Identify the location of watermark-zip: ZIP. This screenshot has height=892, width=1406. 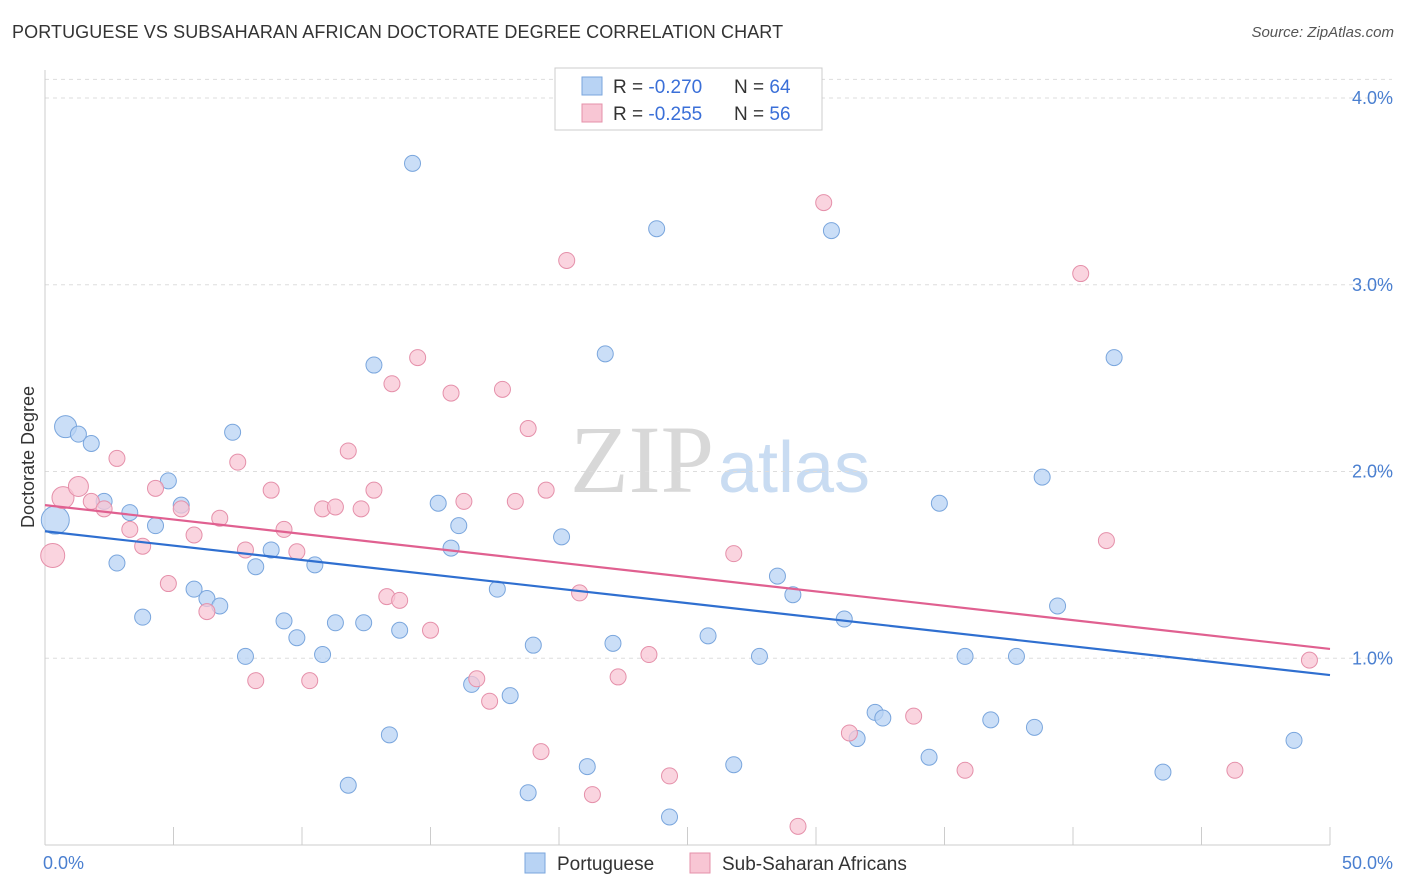
(642, 459).